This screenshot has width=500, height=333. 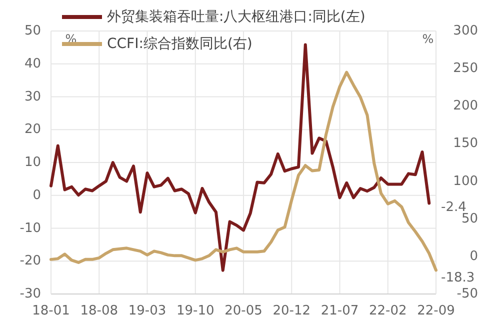 I want to click on legend-label: CCFI:综合指数同比(右), so click(x=179, y=44).